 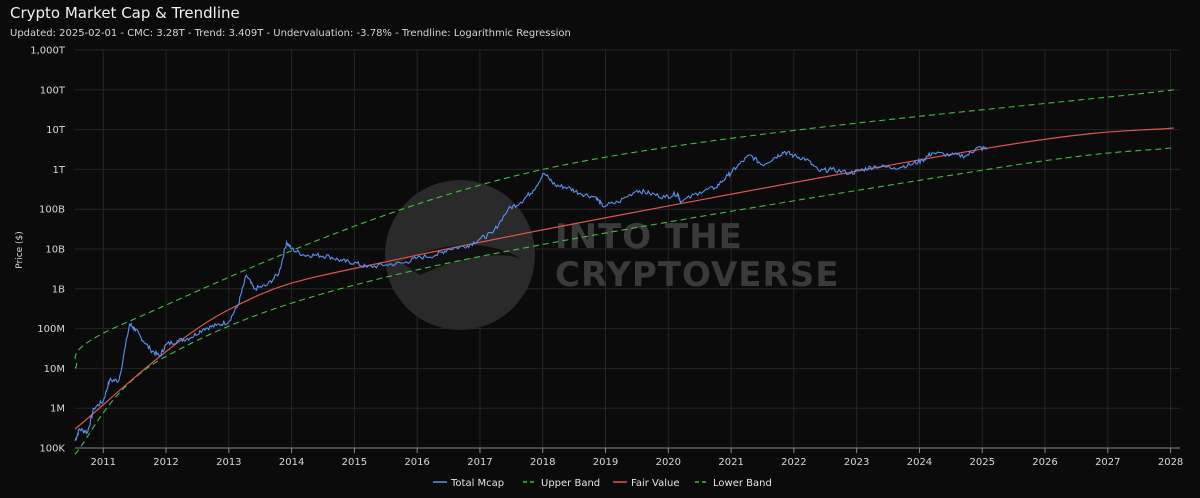 What do you see at coordinates (477, 483) in the screenshot?
I see `legend-item-label: Total Mcap` at bounding box center [477, 483].